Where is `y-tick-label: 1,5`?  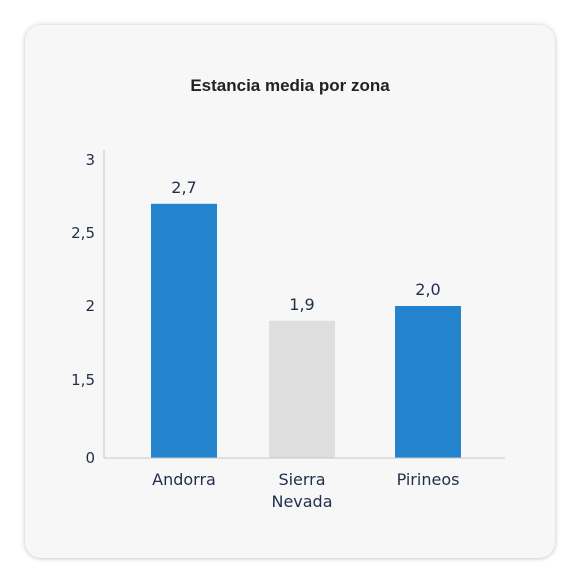
y-tick-label: 1,5 is located at coordinates (83, 380).